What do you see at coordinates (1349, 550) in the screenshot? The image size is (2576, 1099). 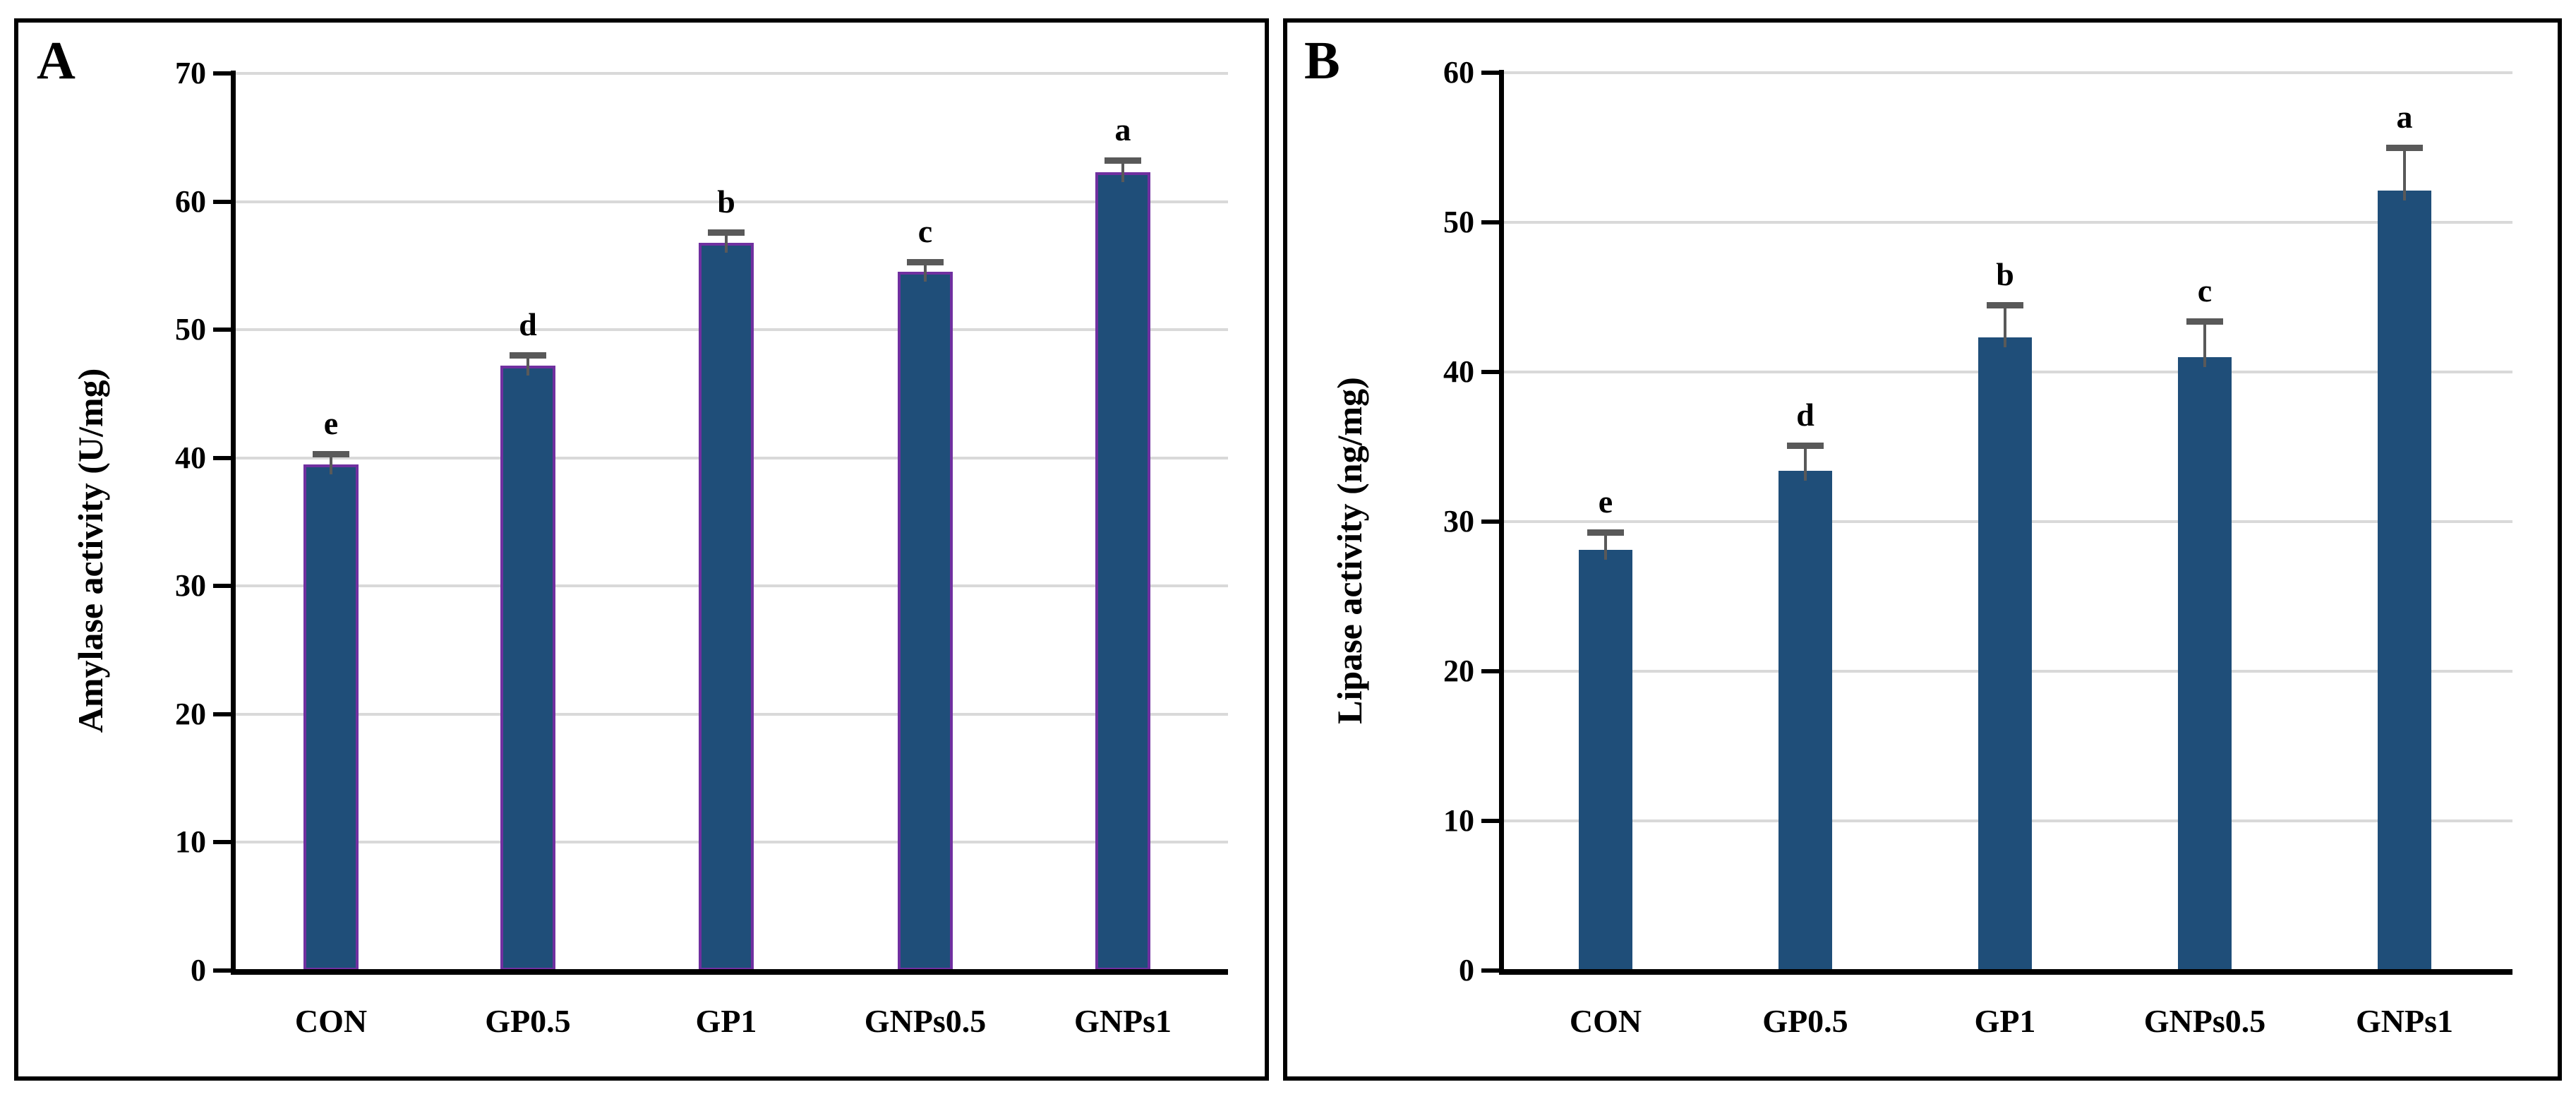 I see `panel-b-y-axis-title: Lipase activity (ng/mg)` at bounding box center [1349, 550].